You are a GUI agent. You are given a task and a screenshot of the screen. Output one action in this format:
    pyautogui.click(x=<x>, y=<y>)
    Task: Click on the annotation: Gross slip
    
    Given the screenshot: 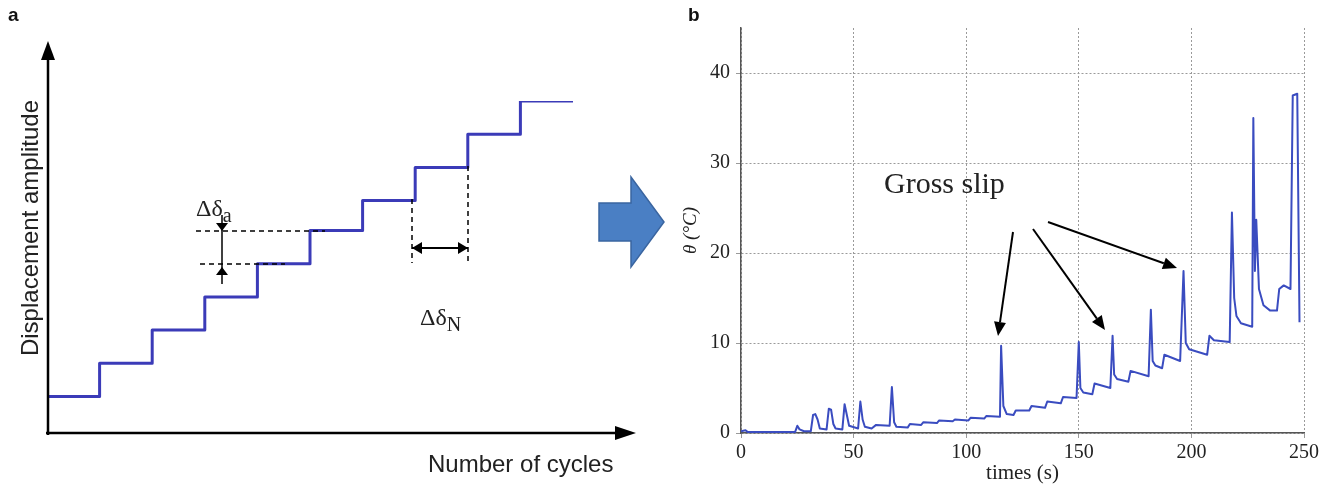 What is the action you would take?
    pyautogui.click(x=944, y=182)
    